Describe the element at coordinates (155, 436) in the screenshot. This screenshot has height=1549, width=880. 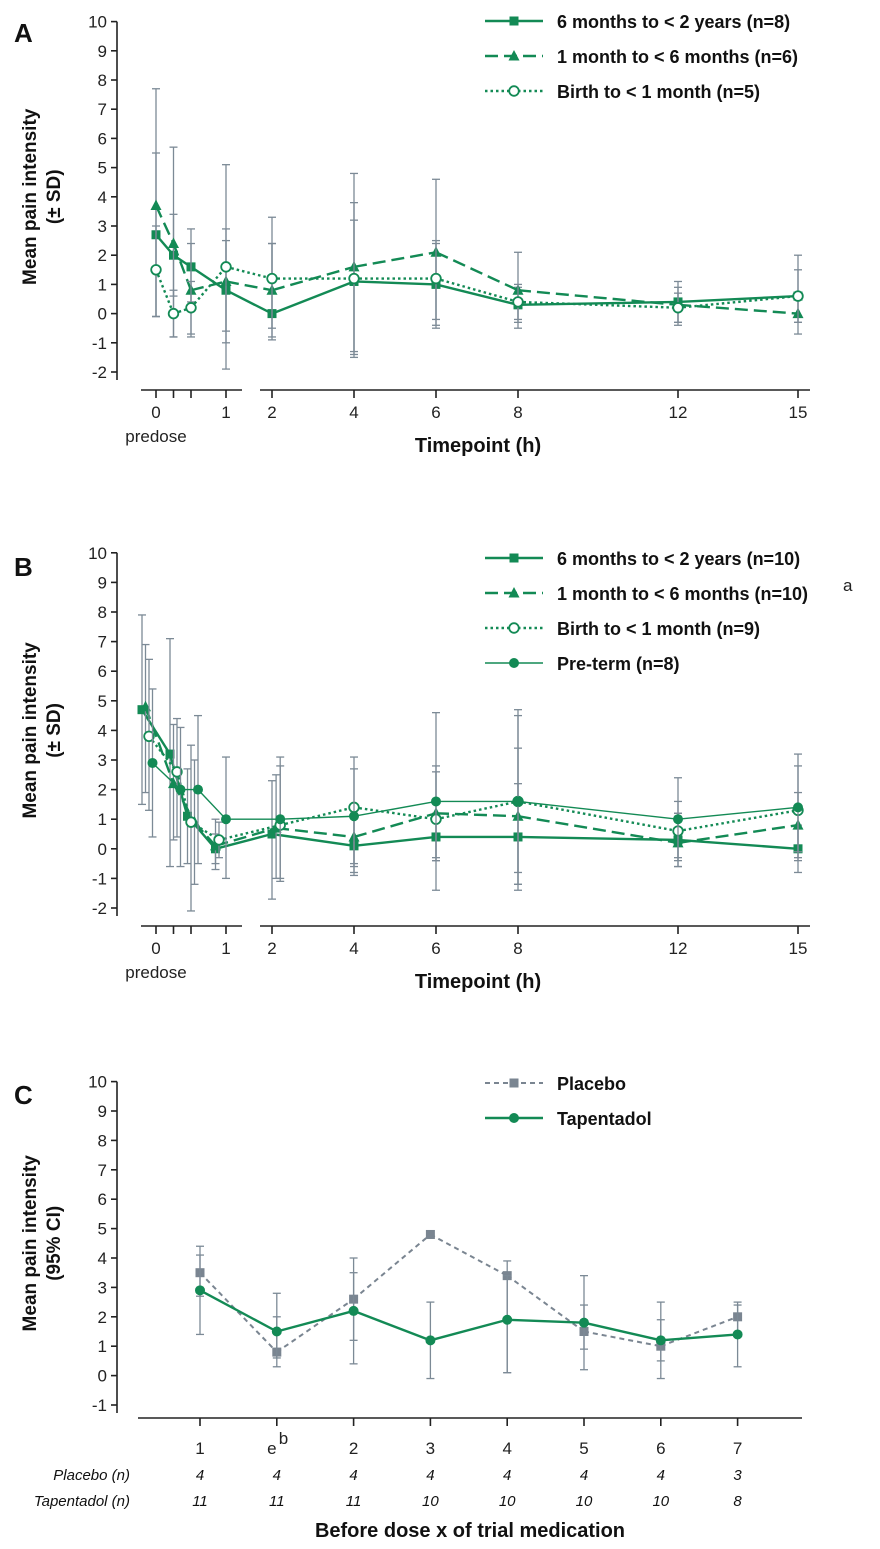
I see `predose-label: predose` at that location.